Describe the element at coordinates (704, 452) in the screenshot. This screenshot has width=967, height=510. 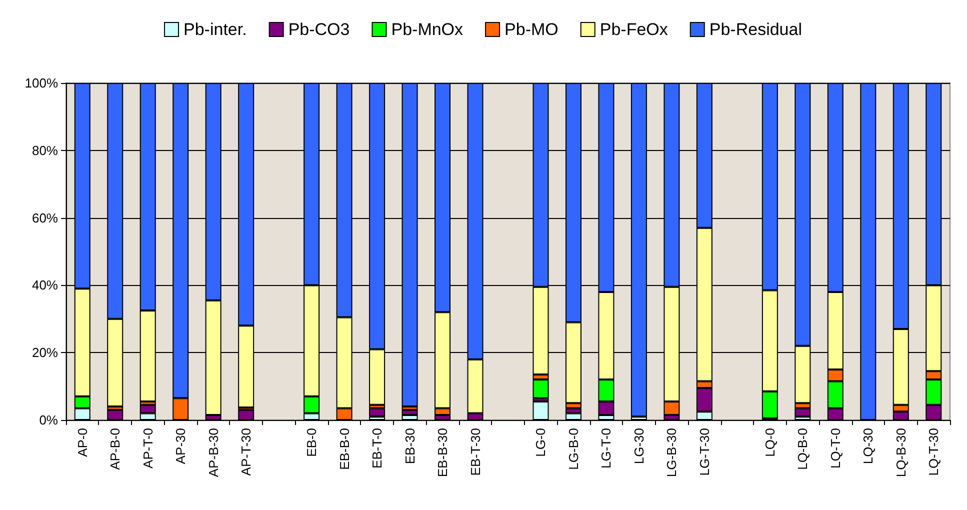
I see `x-tick-label: LG-T-30` at that location.